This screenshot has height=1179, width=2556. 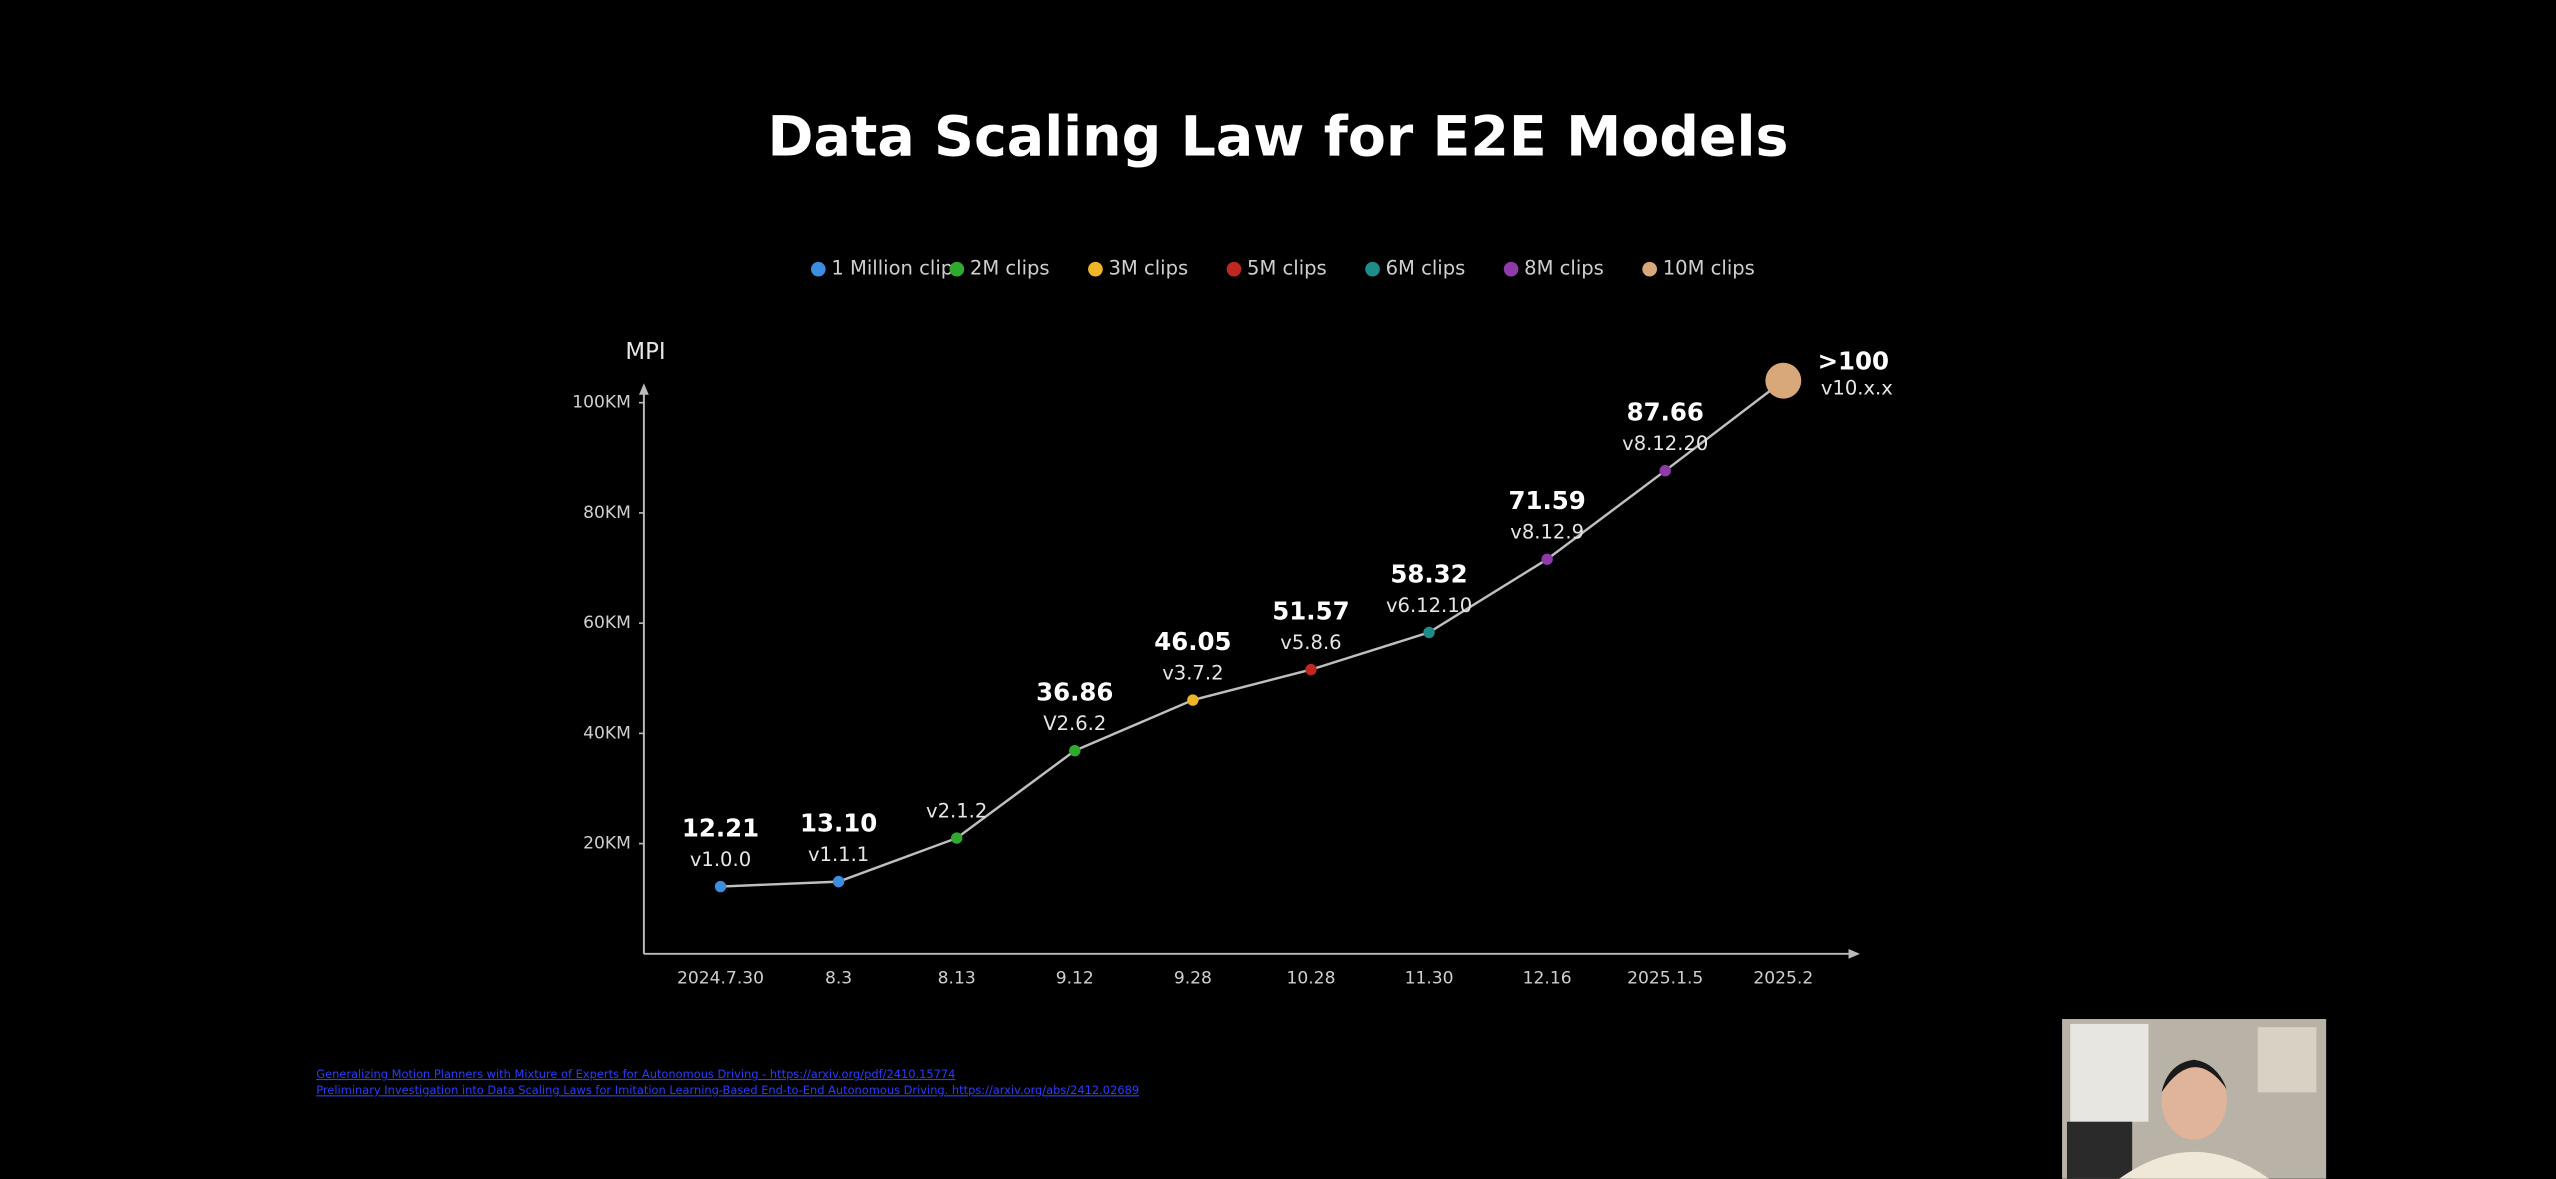 What do you see at coordinates (956, 811) in the screenshot?
I see `version-label: v2.1.2` at bounding box center [956, 811].